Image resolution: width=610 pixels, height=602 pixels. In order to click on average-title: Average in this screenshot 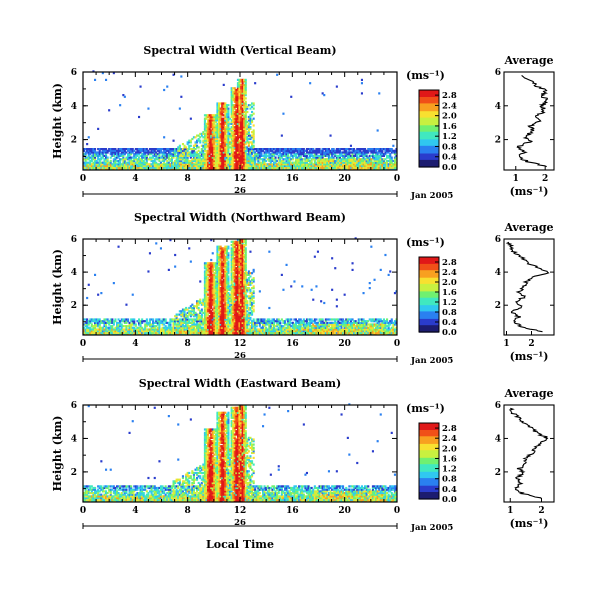, I will do `click(528, 60)`.